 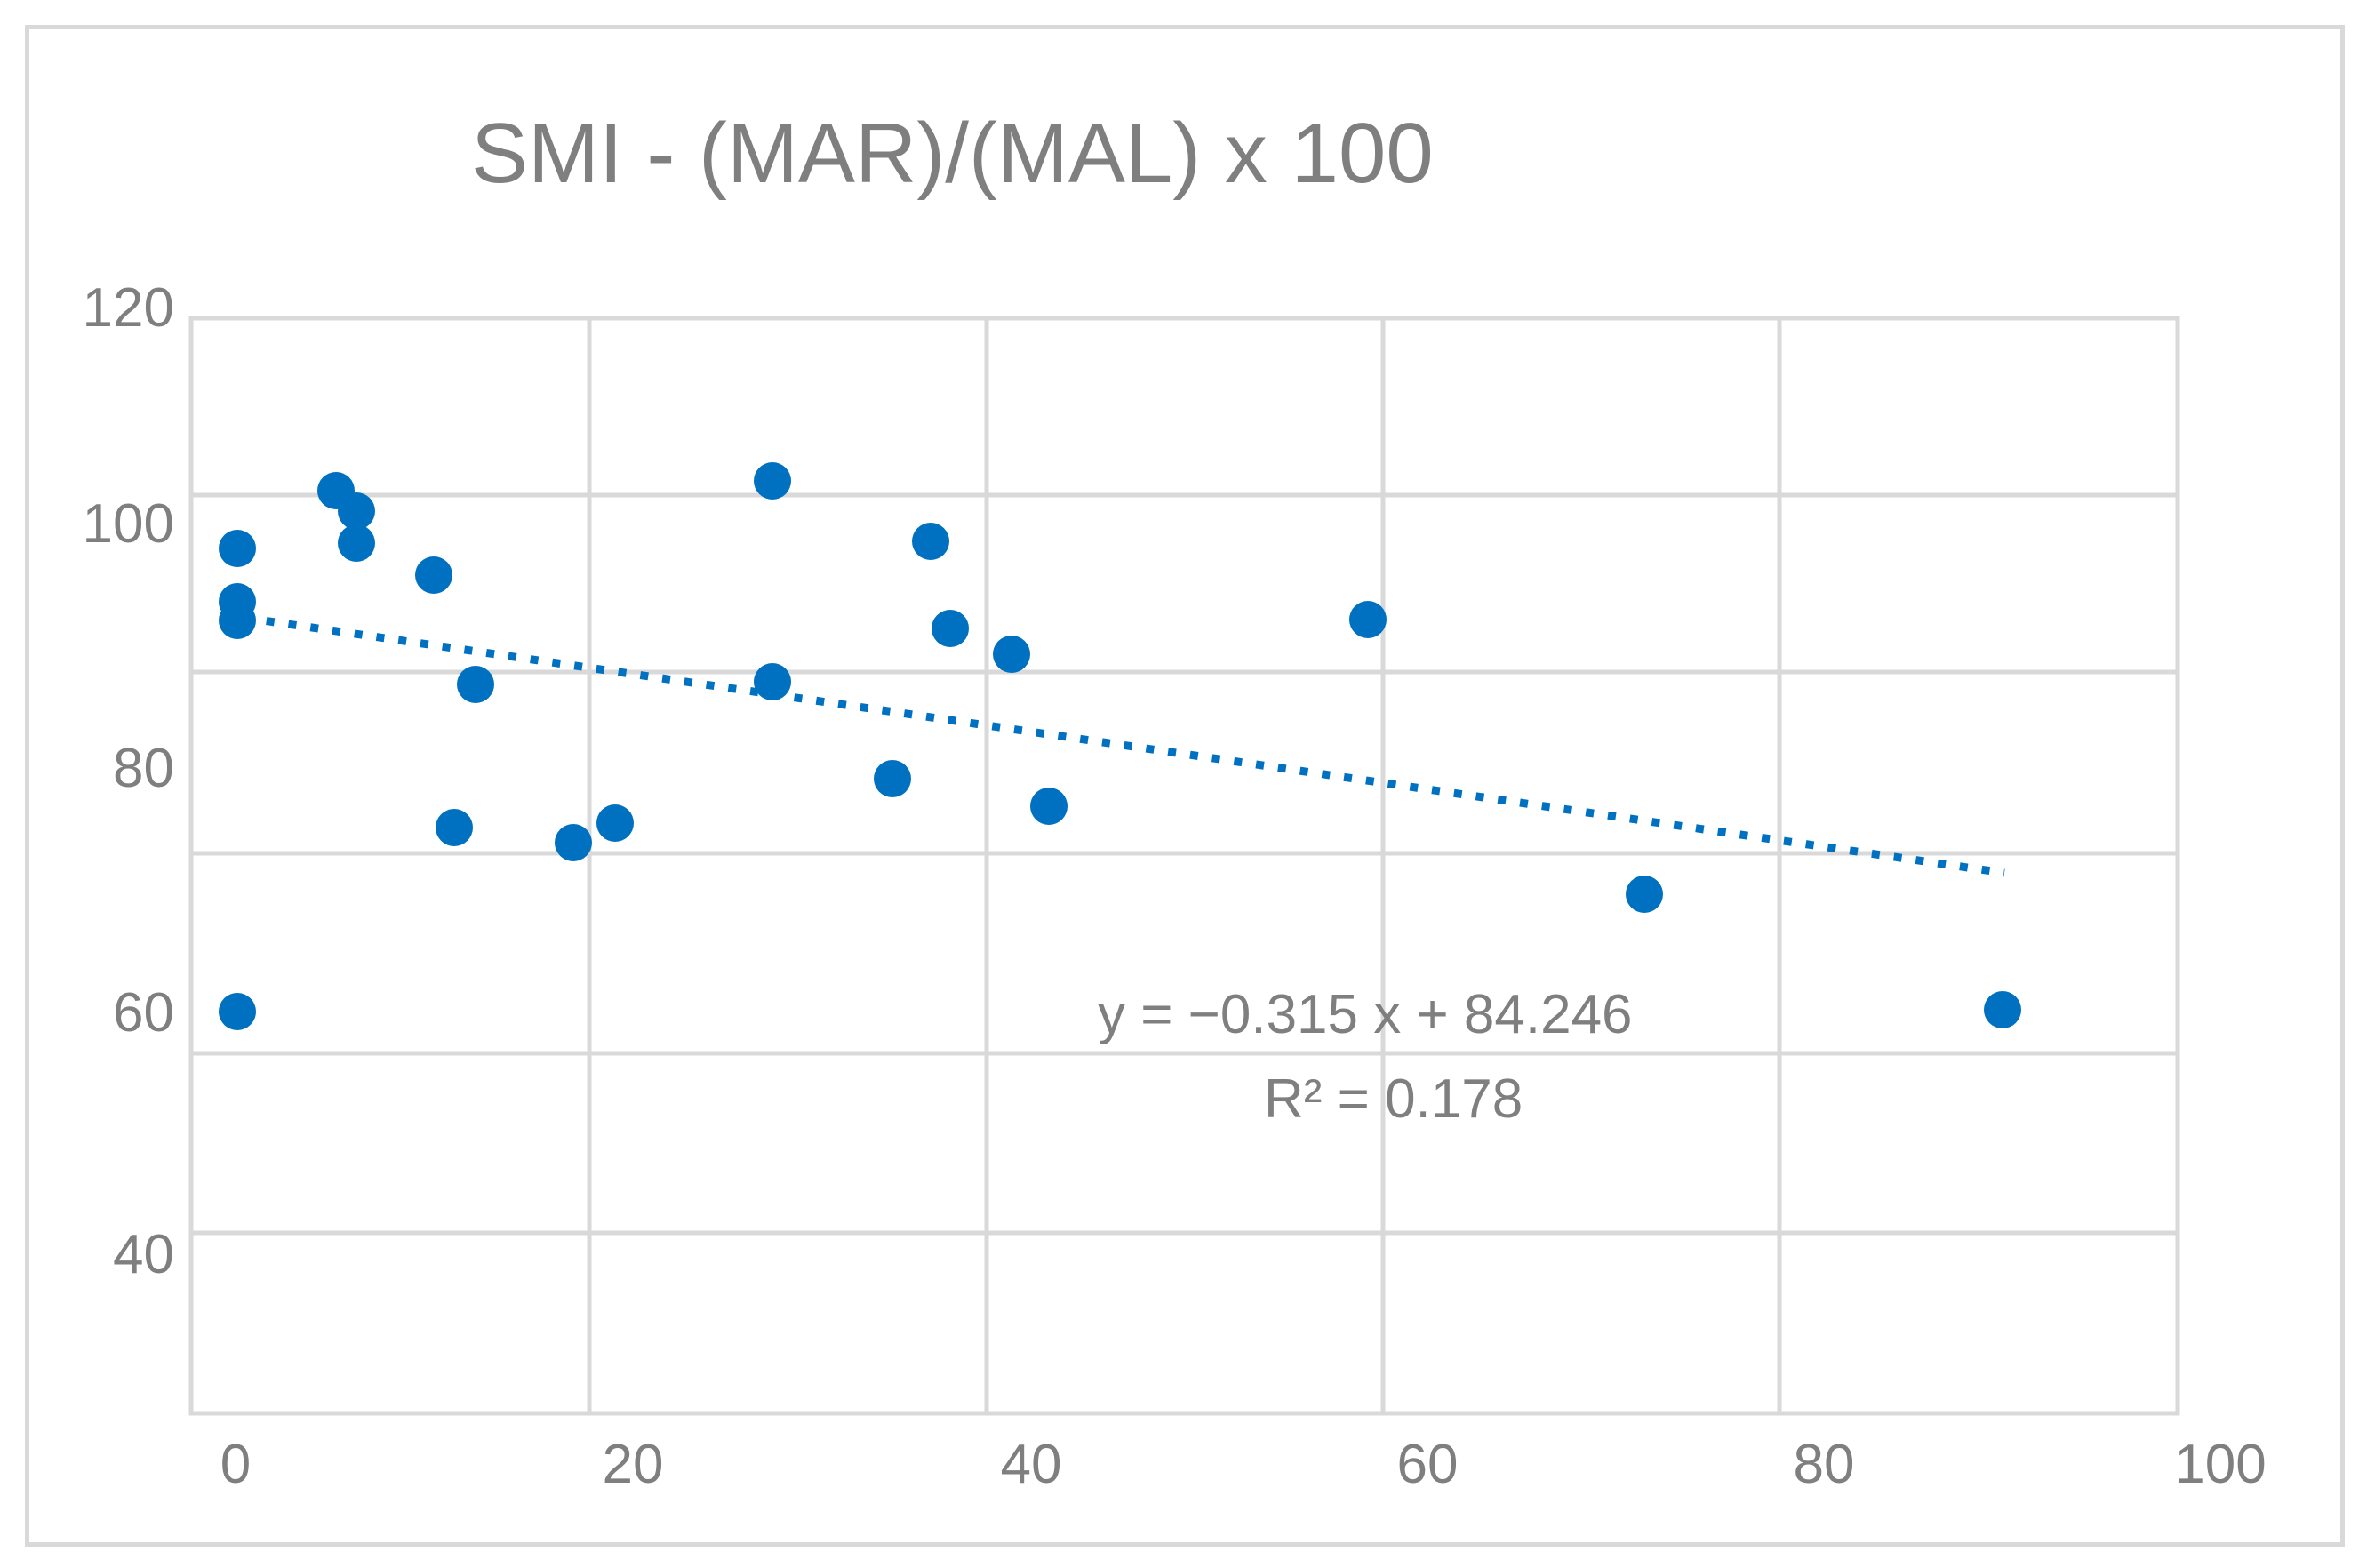 What do you see at coordinates (1243, 1464) in the screenshot?
I see `x-axis-ticks: 0 20 40 60 80 100` at bounding box center [1243, 1464].